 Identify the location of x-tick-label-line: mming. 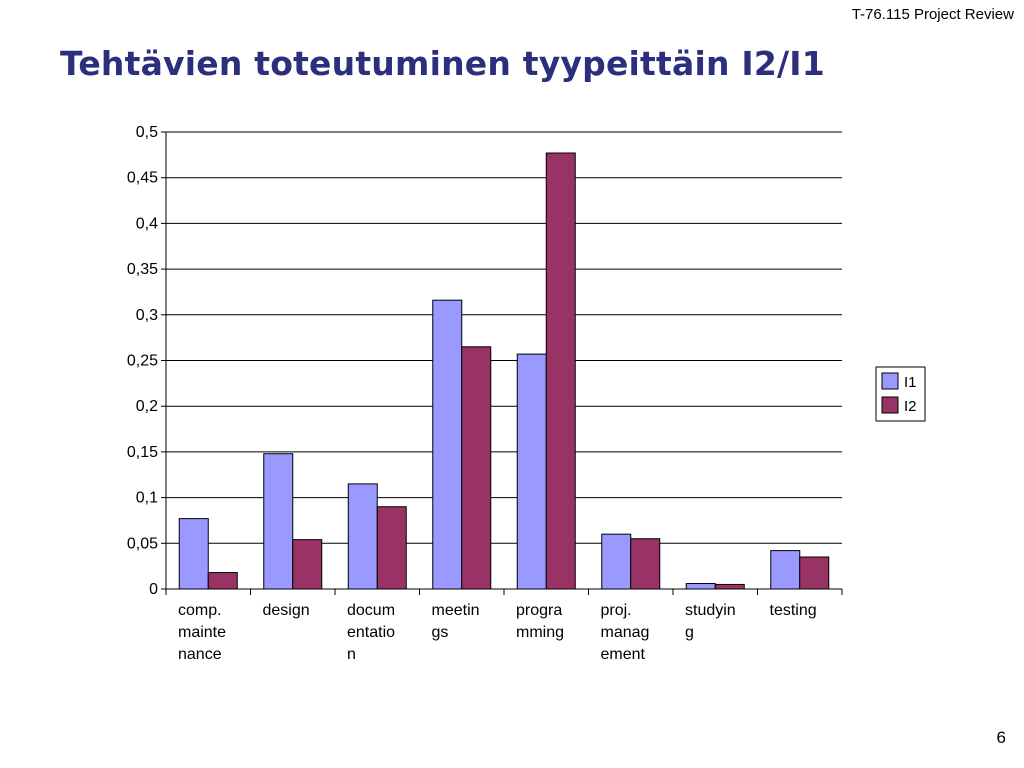
(540, 632).